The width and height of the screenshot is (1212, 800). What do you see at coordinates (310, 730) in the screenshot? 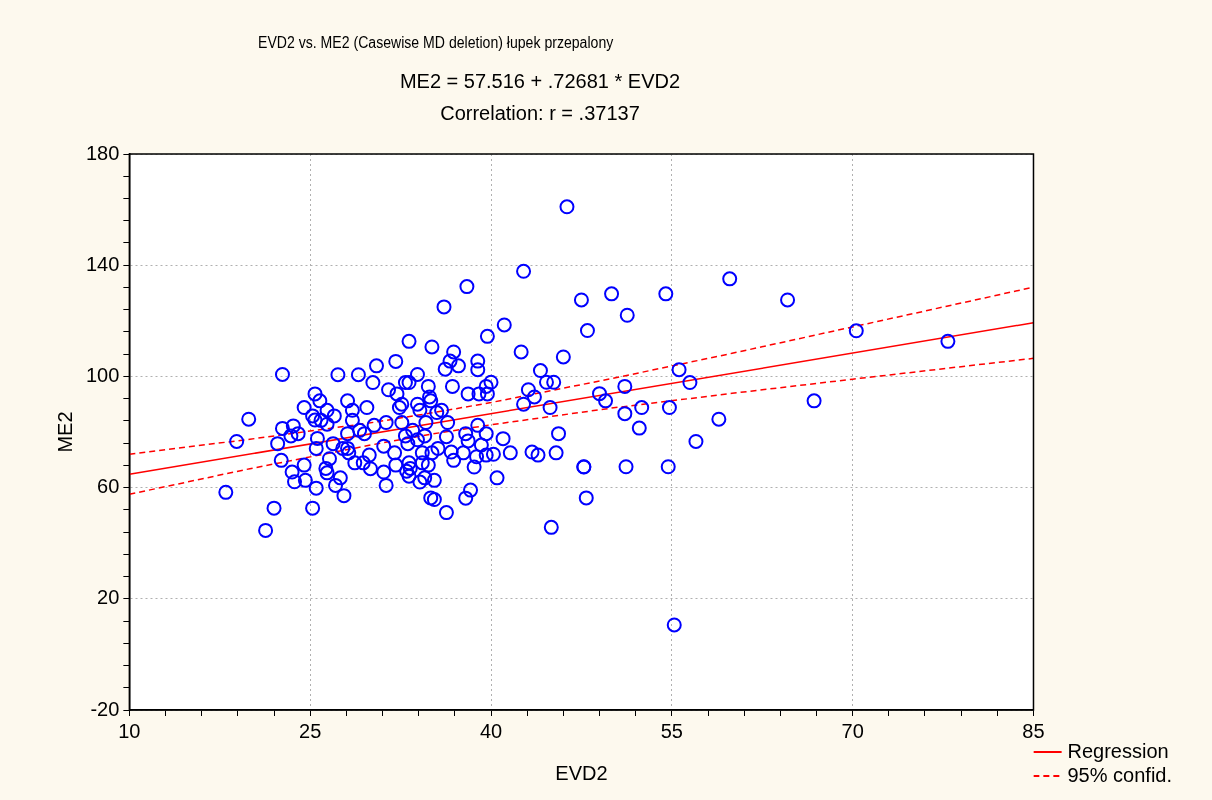
I see `x-tick-label: 25` at bounding box center [310, 730].